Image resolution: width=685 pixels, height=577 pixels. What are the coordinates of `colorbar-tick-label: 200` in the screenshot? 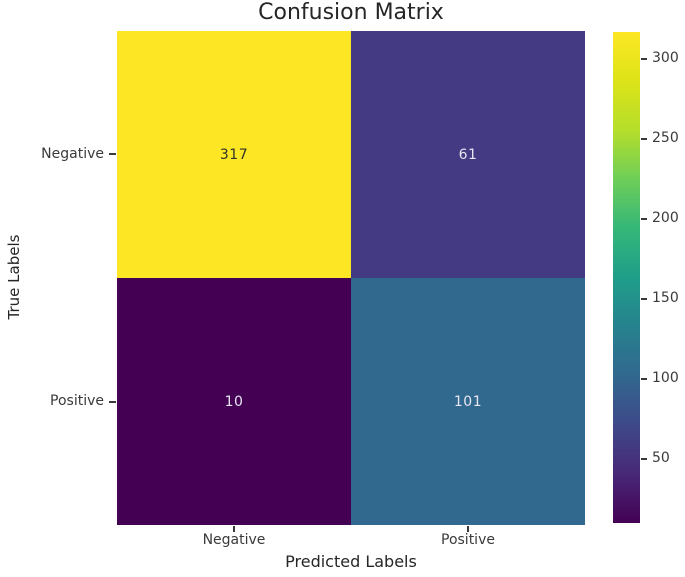 It's located at (665, 218).